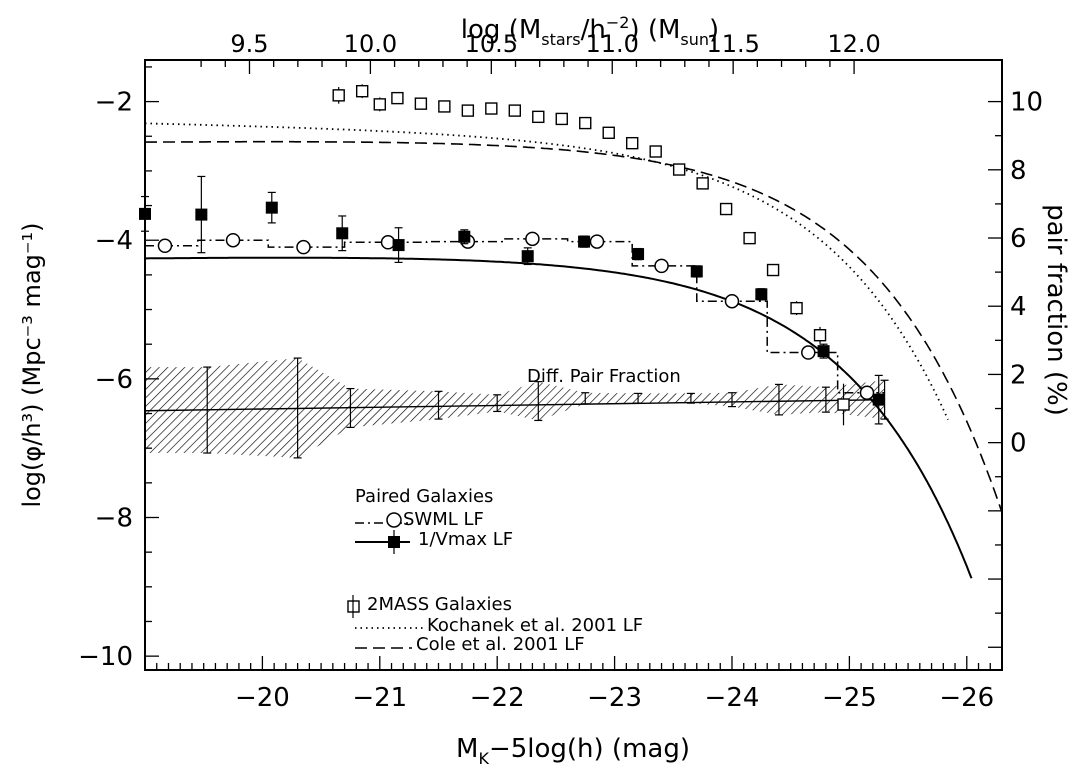 This screenshot has height=772, width=1077. I want to click on y-tick-label-left: −4, so click(114, 241).